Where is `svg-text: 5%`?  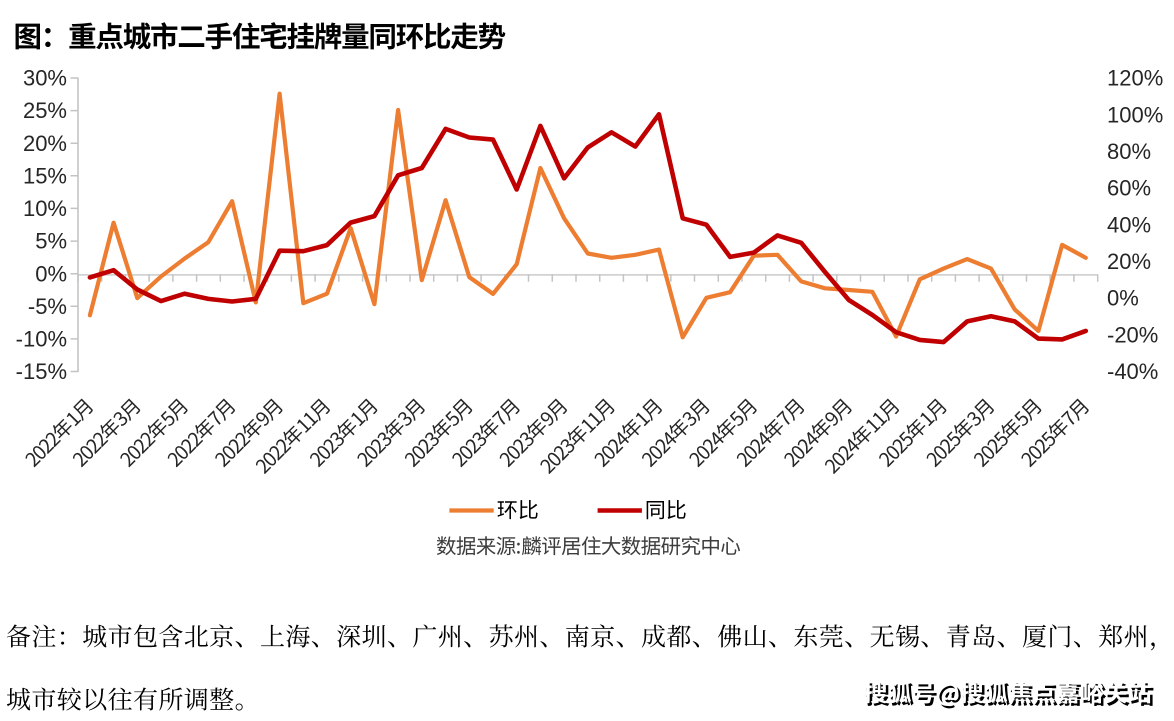 svg-text: 5% is located at coordinates (51, 241).